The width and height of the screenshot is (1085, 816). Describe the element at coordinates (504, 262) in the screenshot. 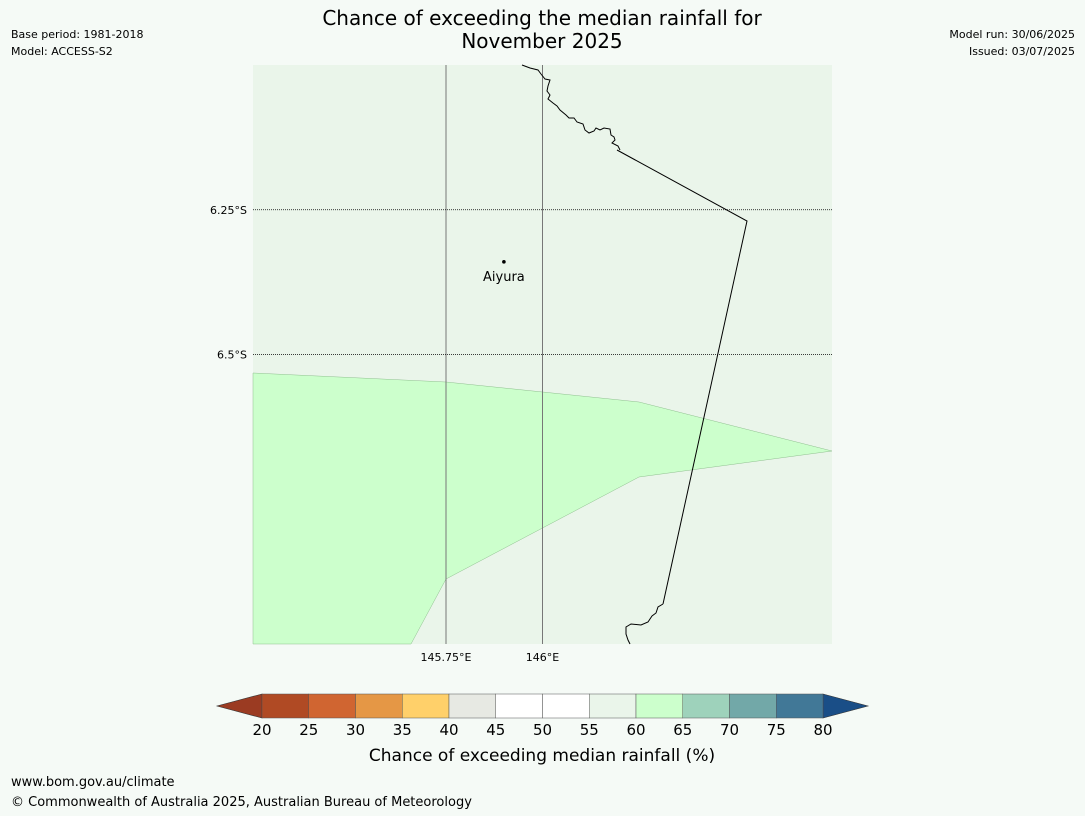

I see `location-dot` at that location.